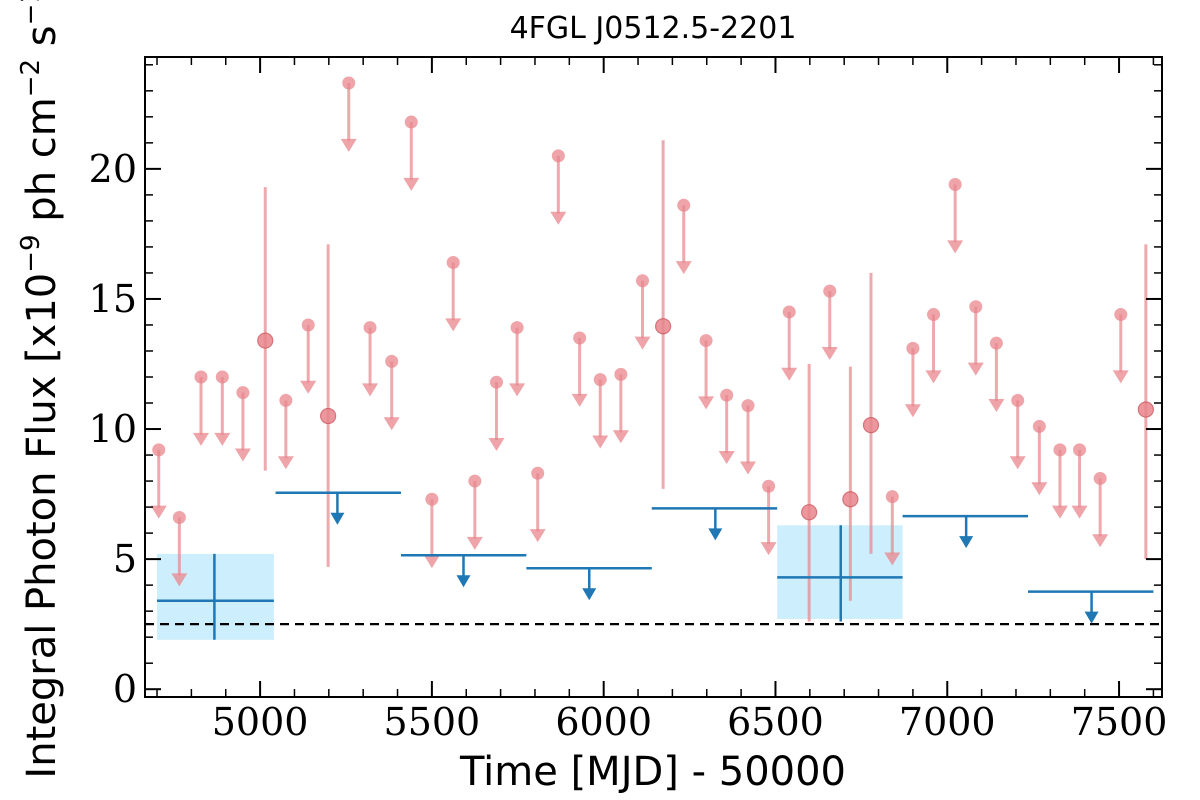  What do you see at coordinates (31, 253) in the screenshot?
I see `y-axis-label-exp1: −9` at bounding box center [31, 253].